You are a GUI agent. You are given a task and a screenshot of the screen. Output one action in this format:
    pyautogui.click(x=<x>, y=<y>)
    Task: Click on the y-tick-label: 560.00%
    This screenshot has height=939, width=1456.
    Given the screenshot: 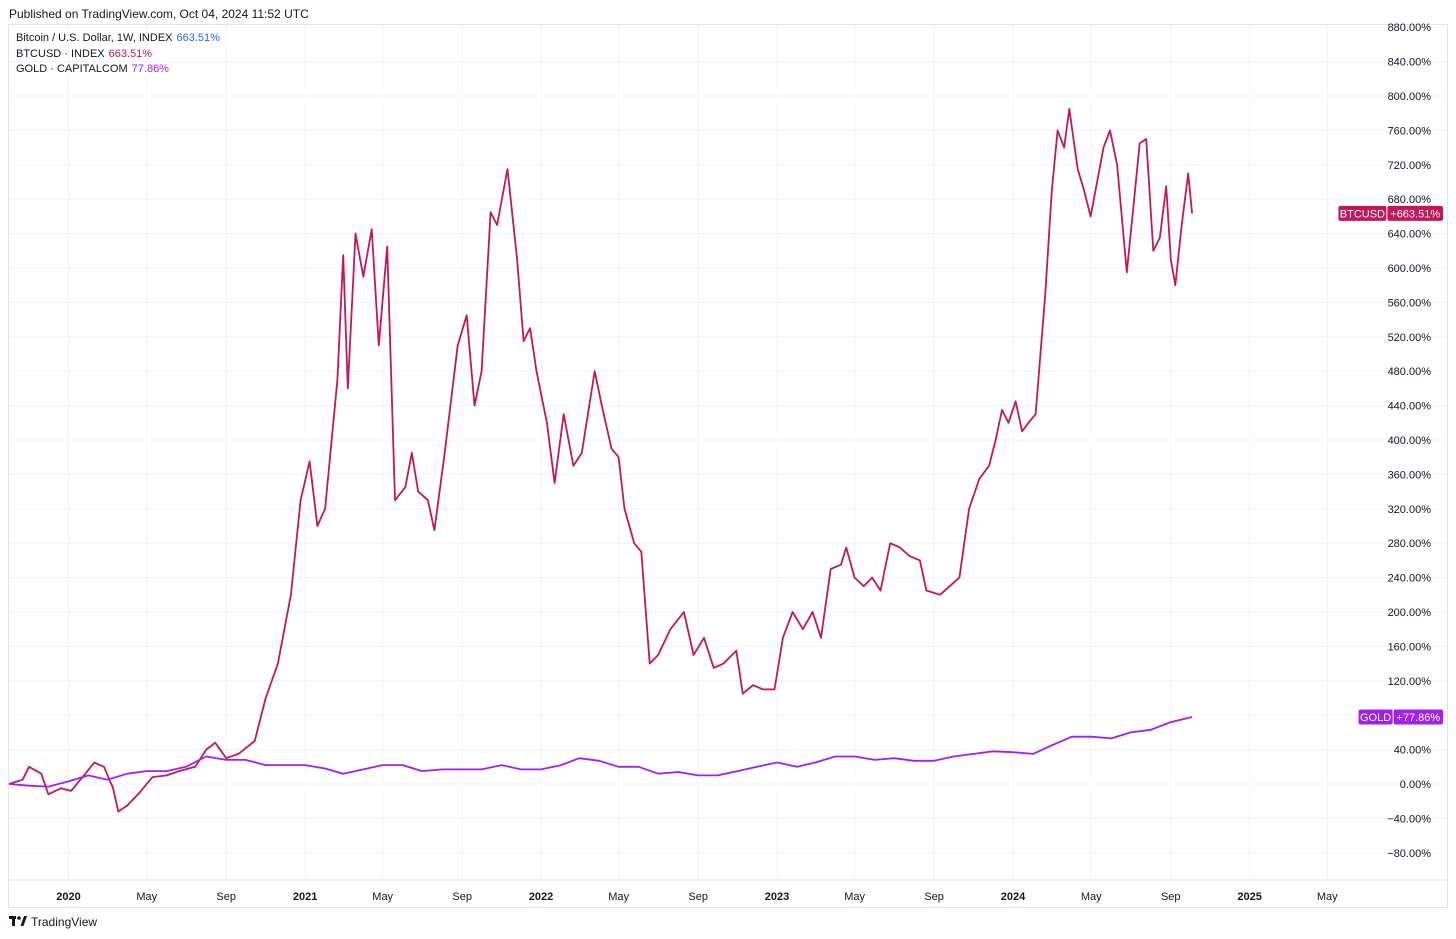 What is the action you would take?
    pyautogui.click(x=1410, y=303)
    